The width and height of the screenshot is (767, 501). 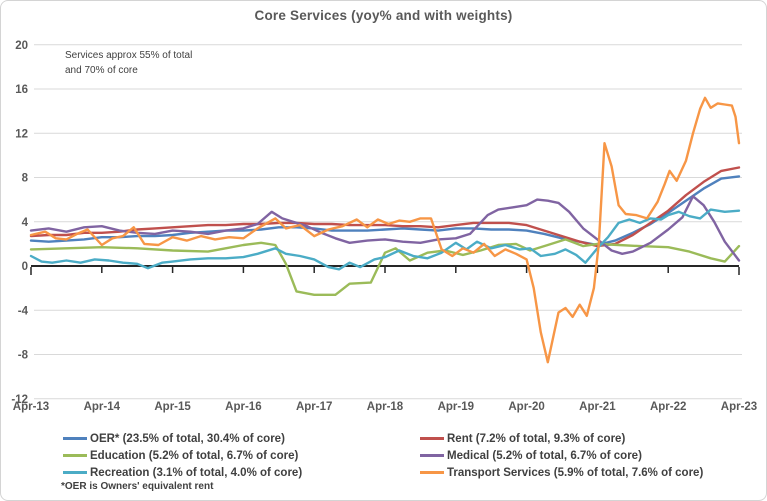 I want to click on legend-swatch-rent, so click(x=432, y=438).